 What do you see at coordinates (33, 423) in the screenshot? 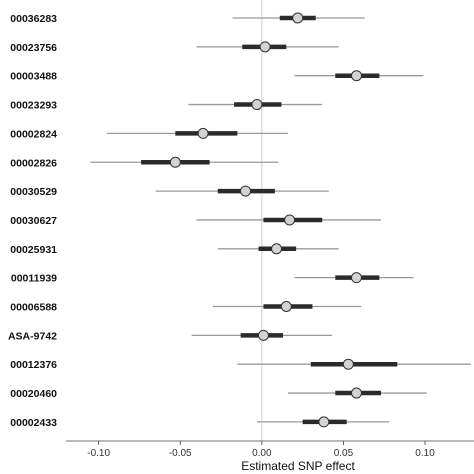
I see `snp-label: 00002433` at bounding box center [33, 423].